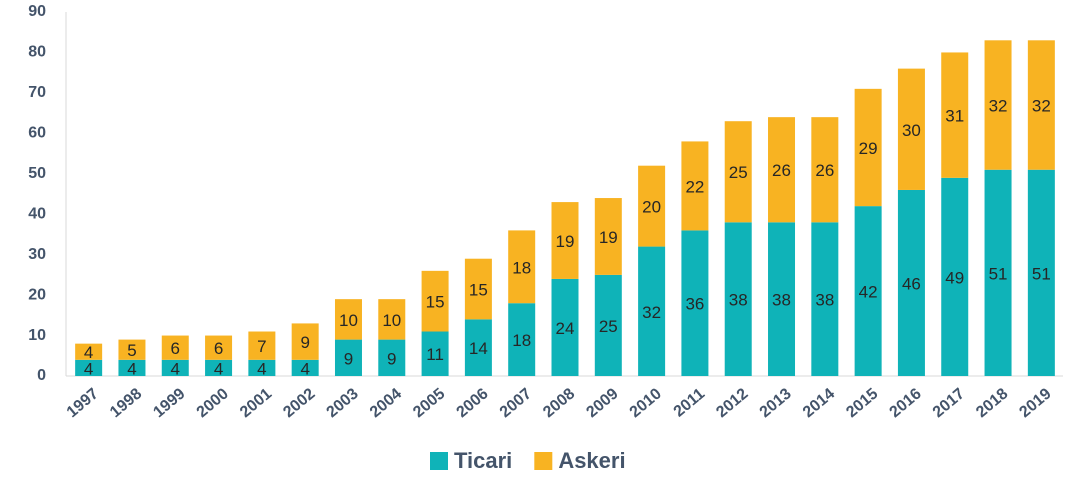 This screenshot has width=1070, height=478. What do you see at coordinates (483, 460) in the screenshot?
I see `legend-label: Ticari` at bounding box center [483, 460].